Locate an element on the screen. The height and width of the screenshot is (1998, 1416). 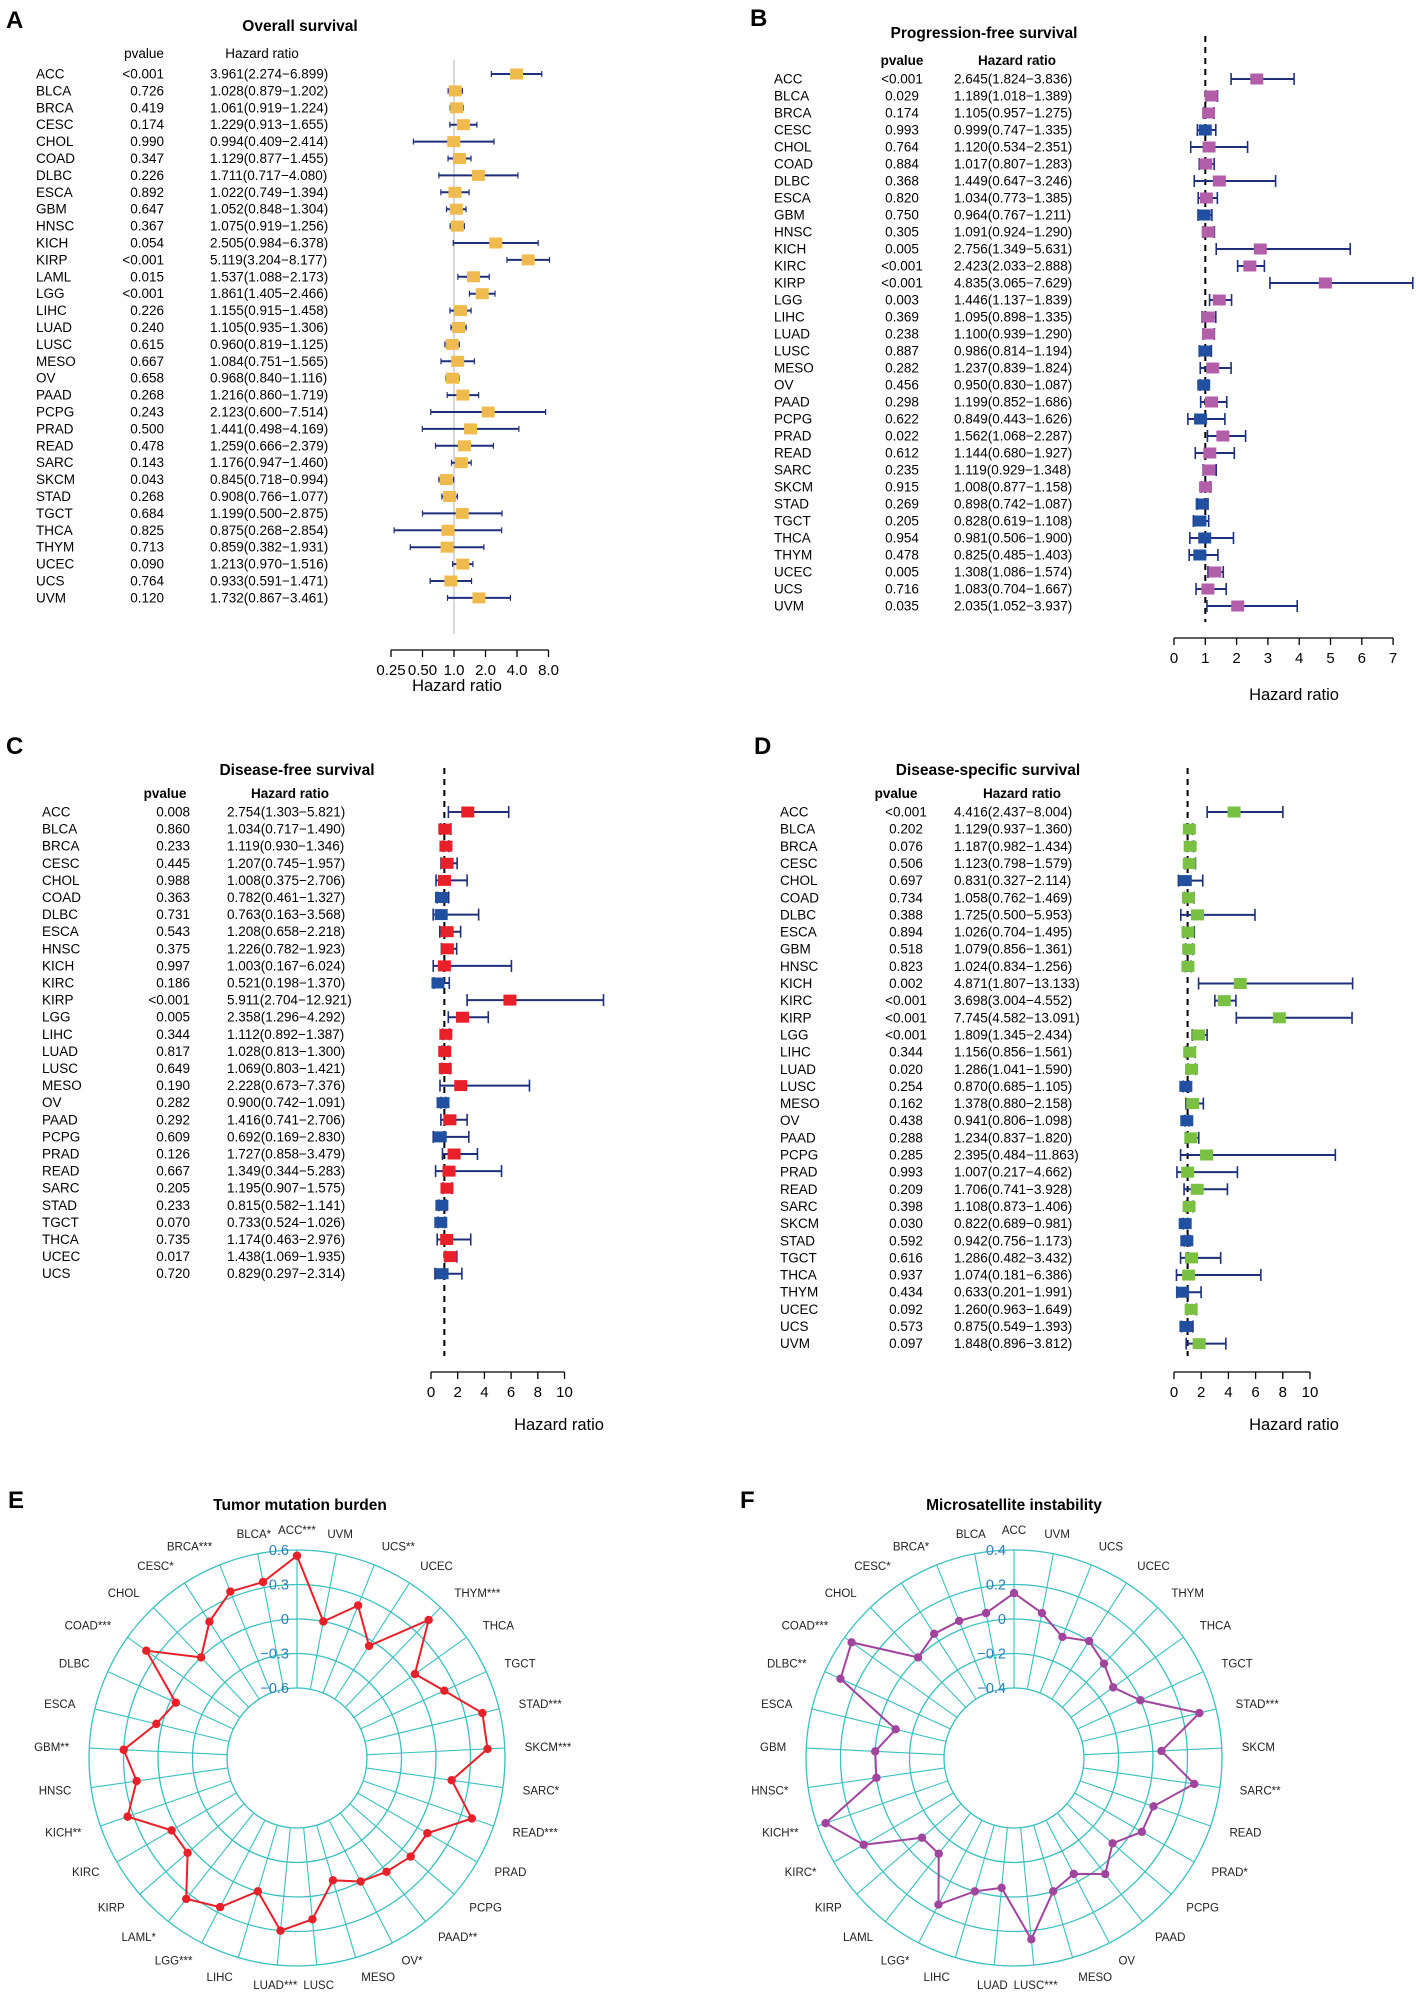
table-row: UCS 0.720 0.829(0.297−2.314) is located at coordinates (193, 1273).